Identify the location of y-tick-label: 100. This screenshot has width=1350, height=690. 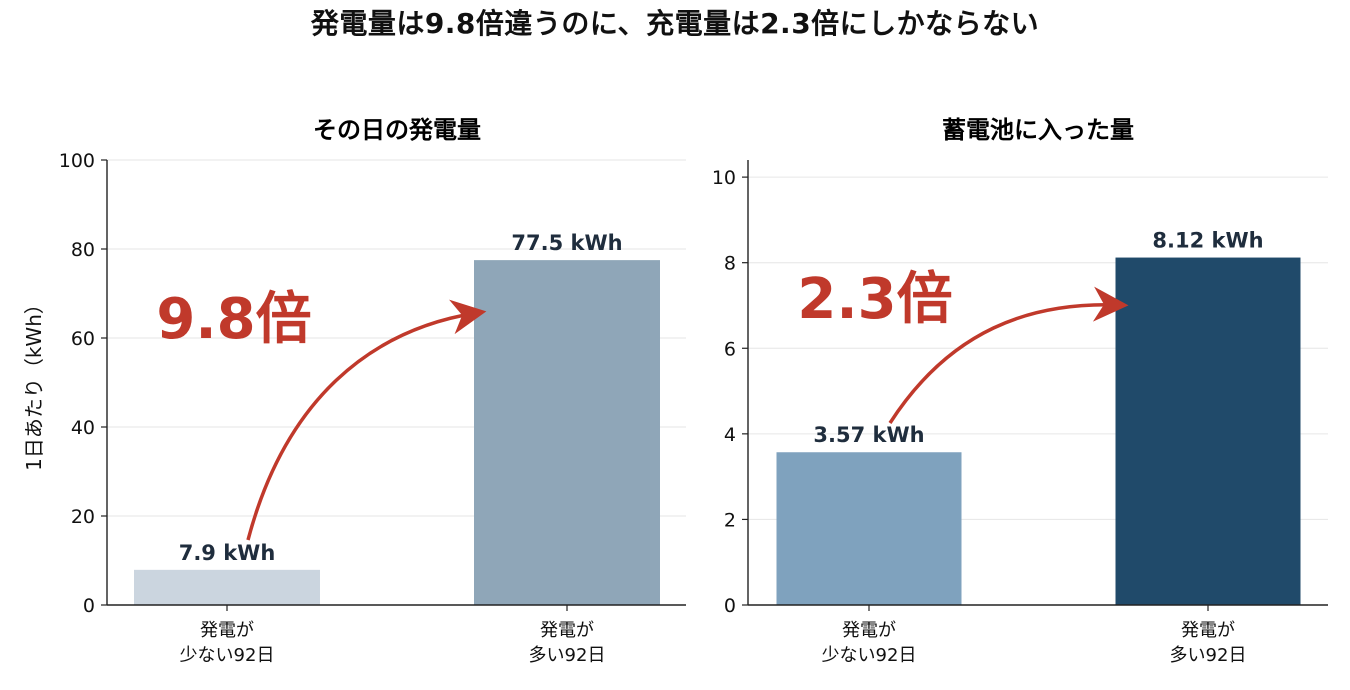
(77, 161).